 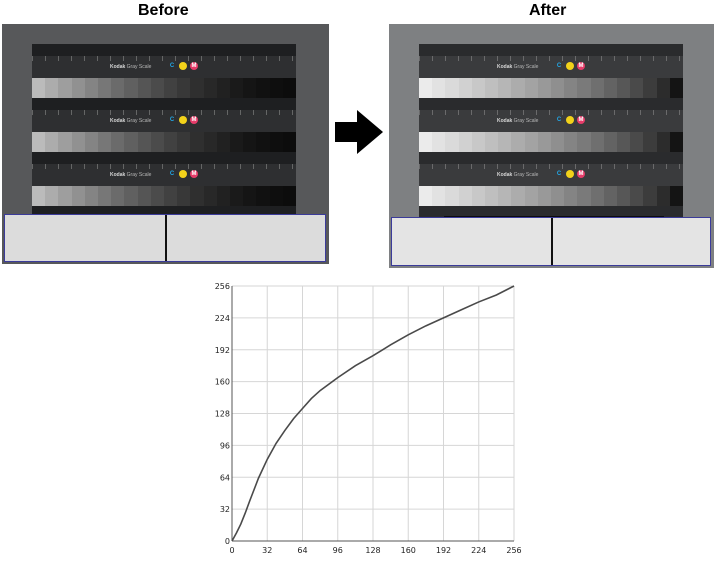 What do you see at coordinates (227, 541) in the screenshot?
I see `y-tick-label: 0` at bounding box center [227, 541].